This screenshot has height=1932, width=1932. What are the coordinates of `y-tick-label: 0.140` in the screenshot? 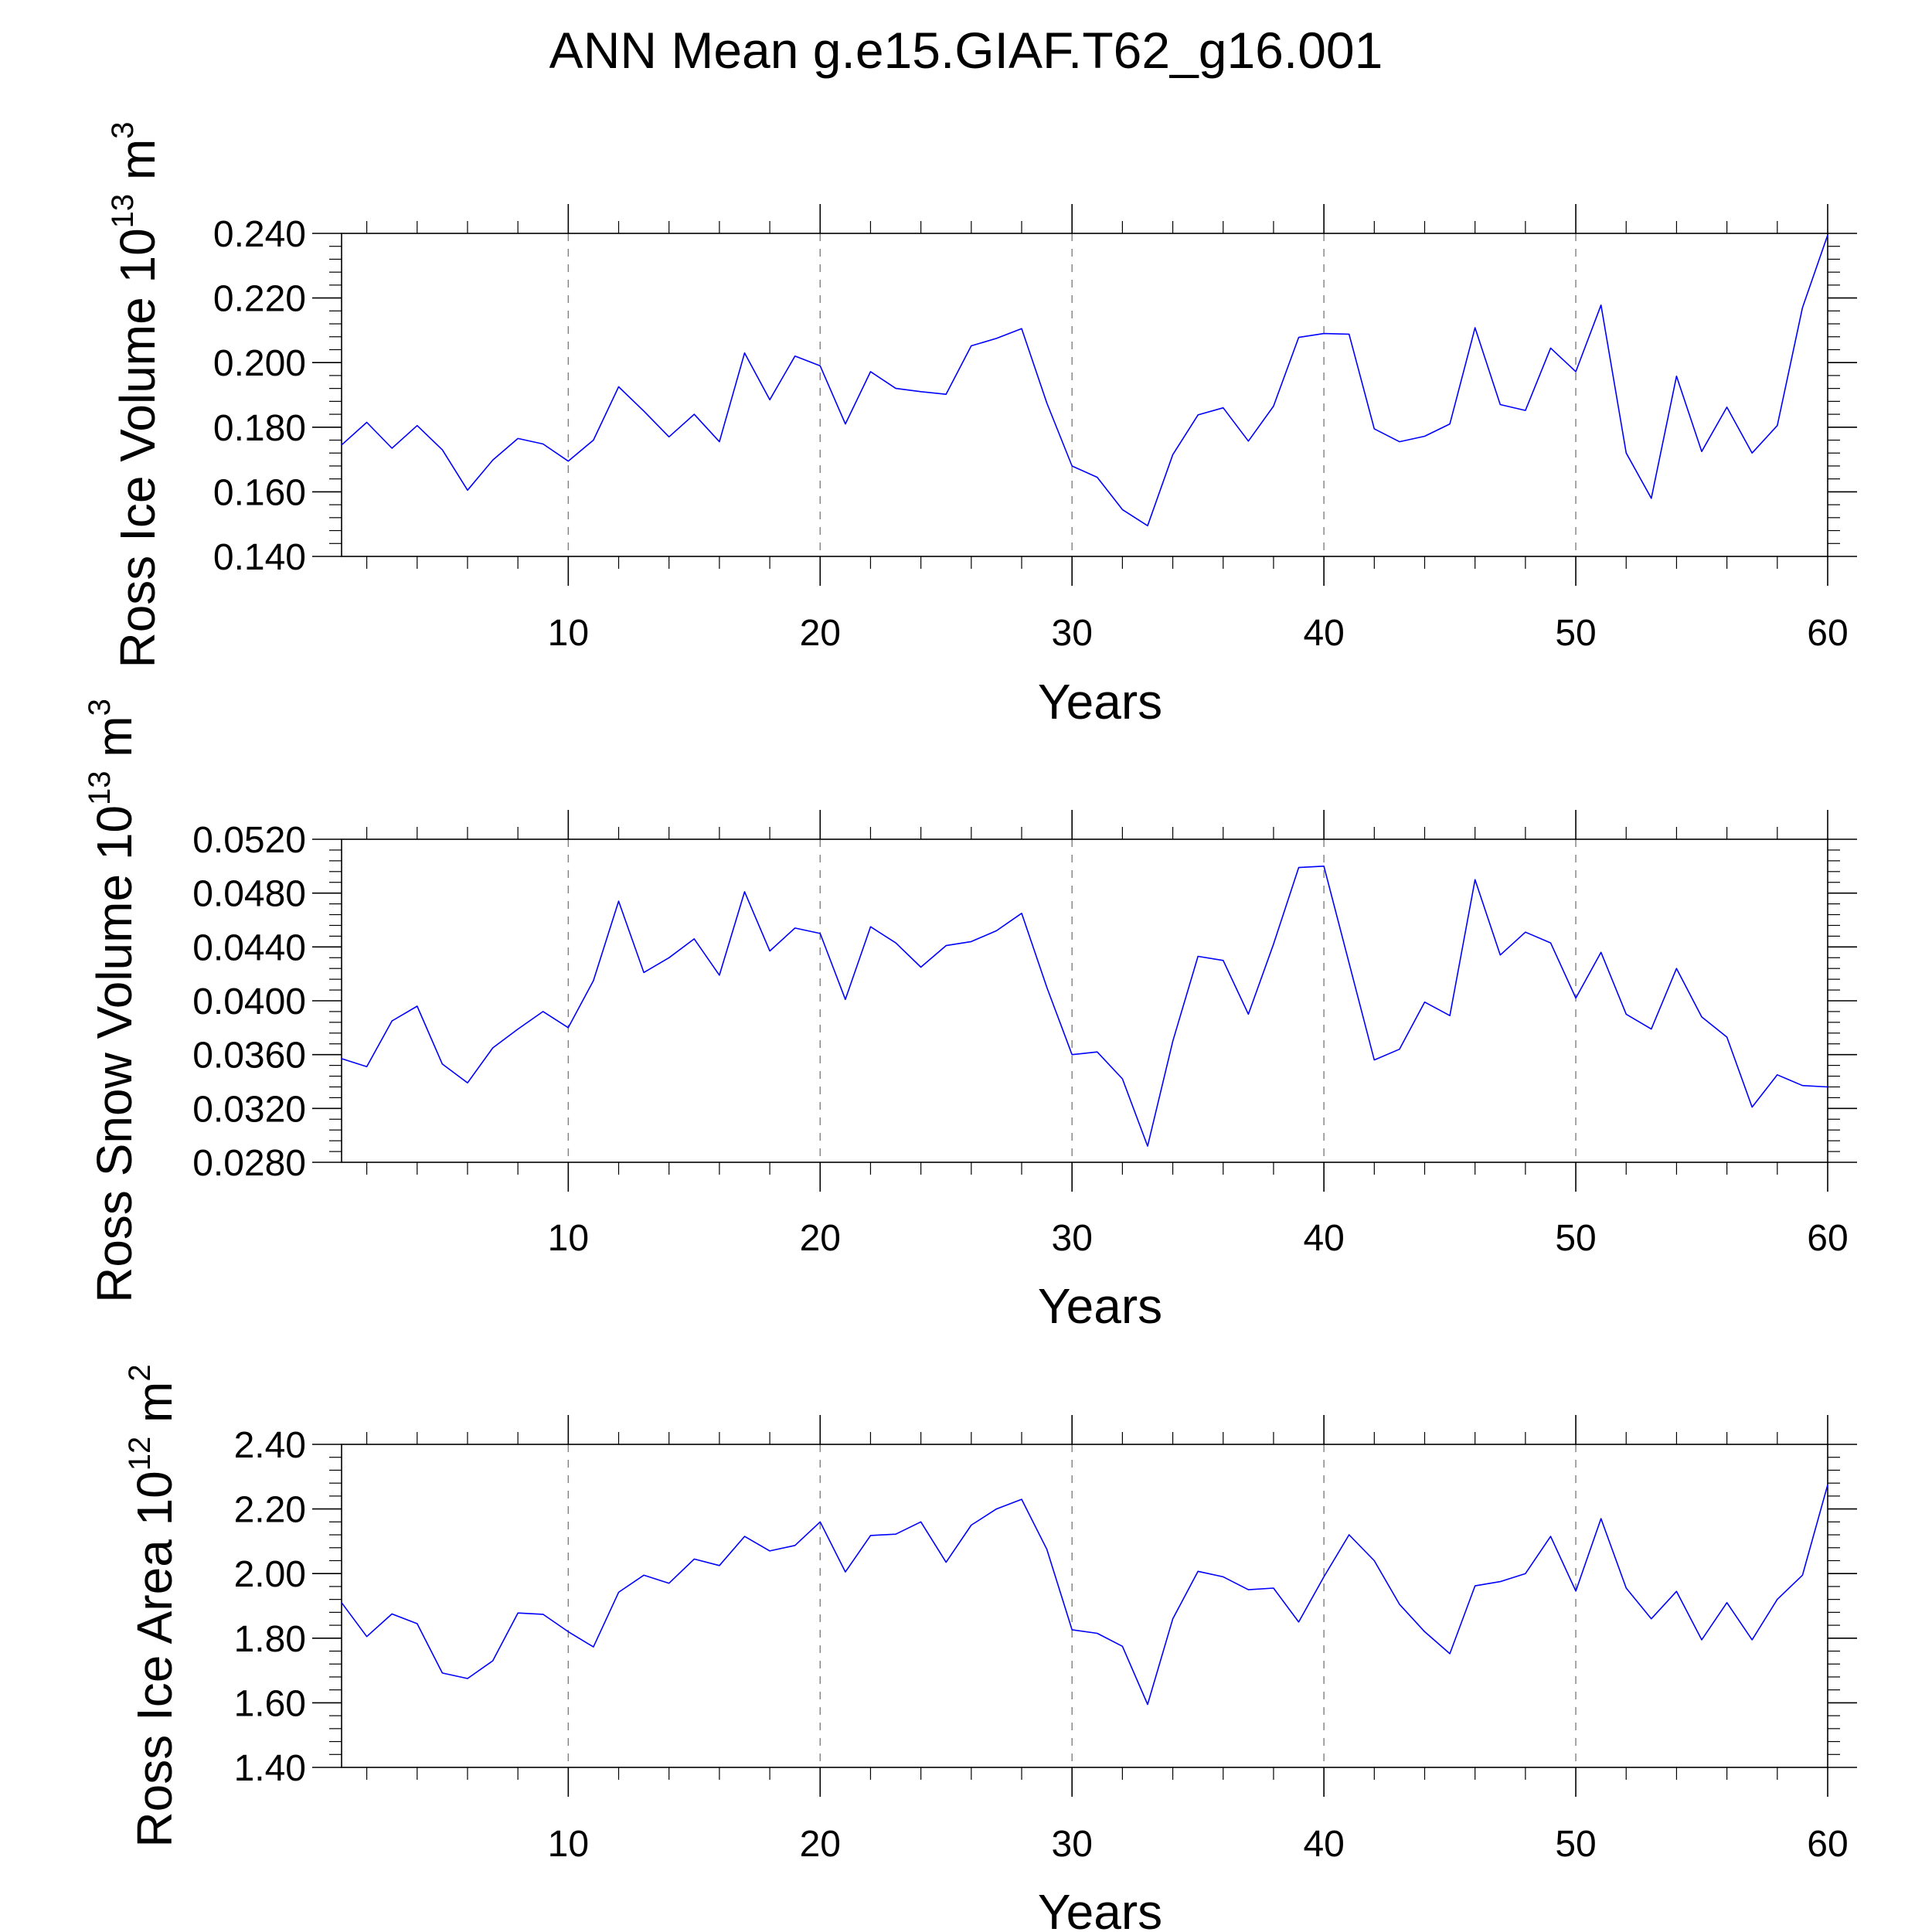 It's located at (259, 557).